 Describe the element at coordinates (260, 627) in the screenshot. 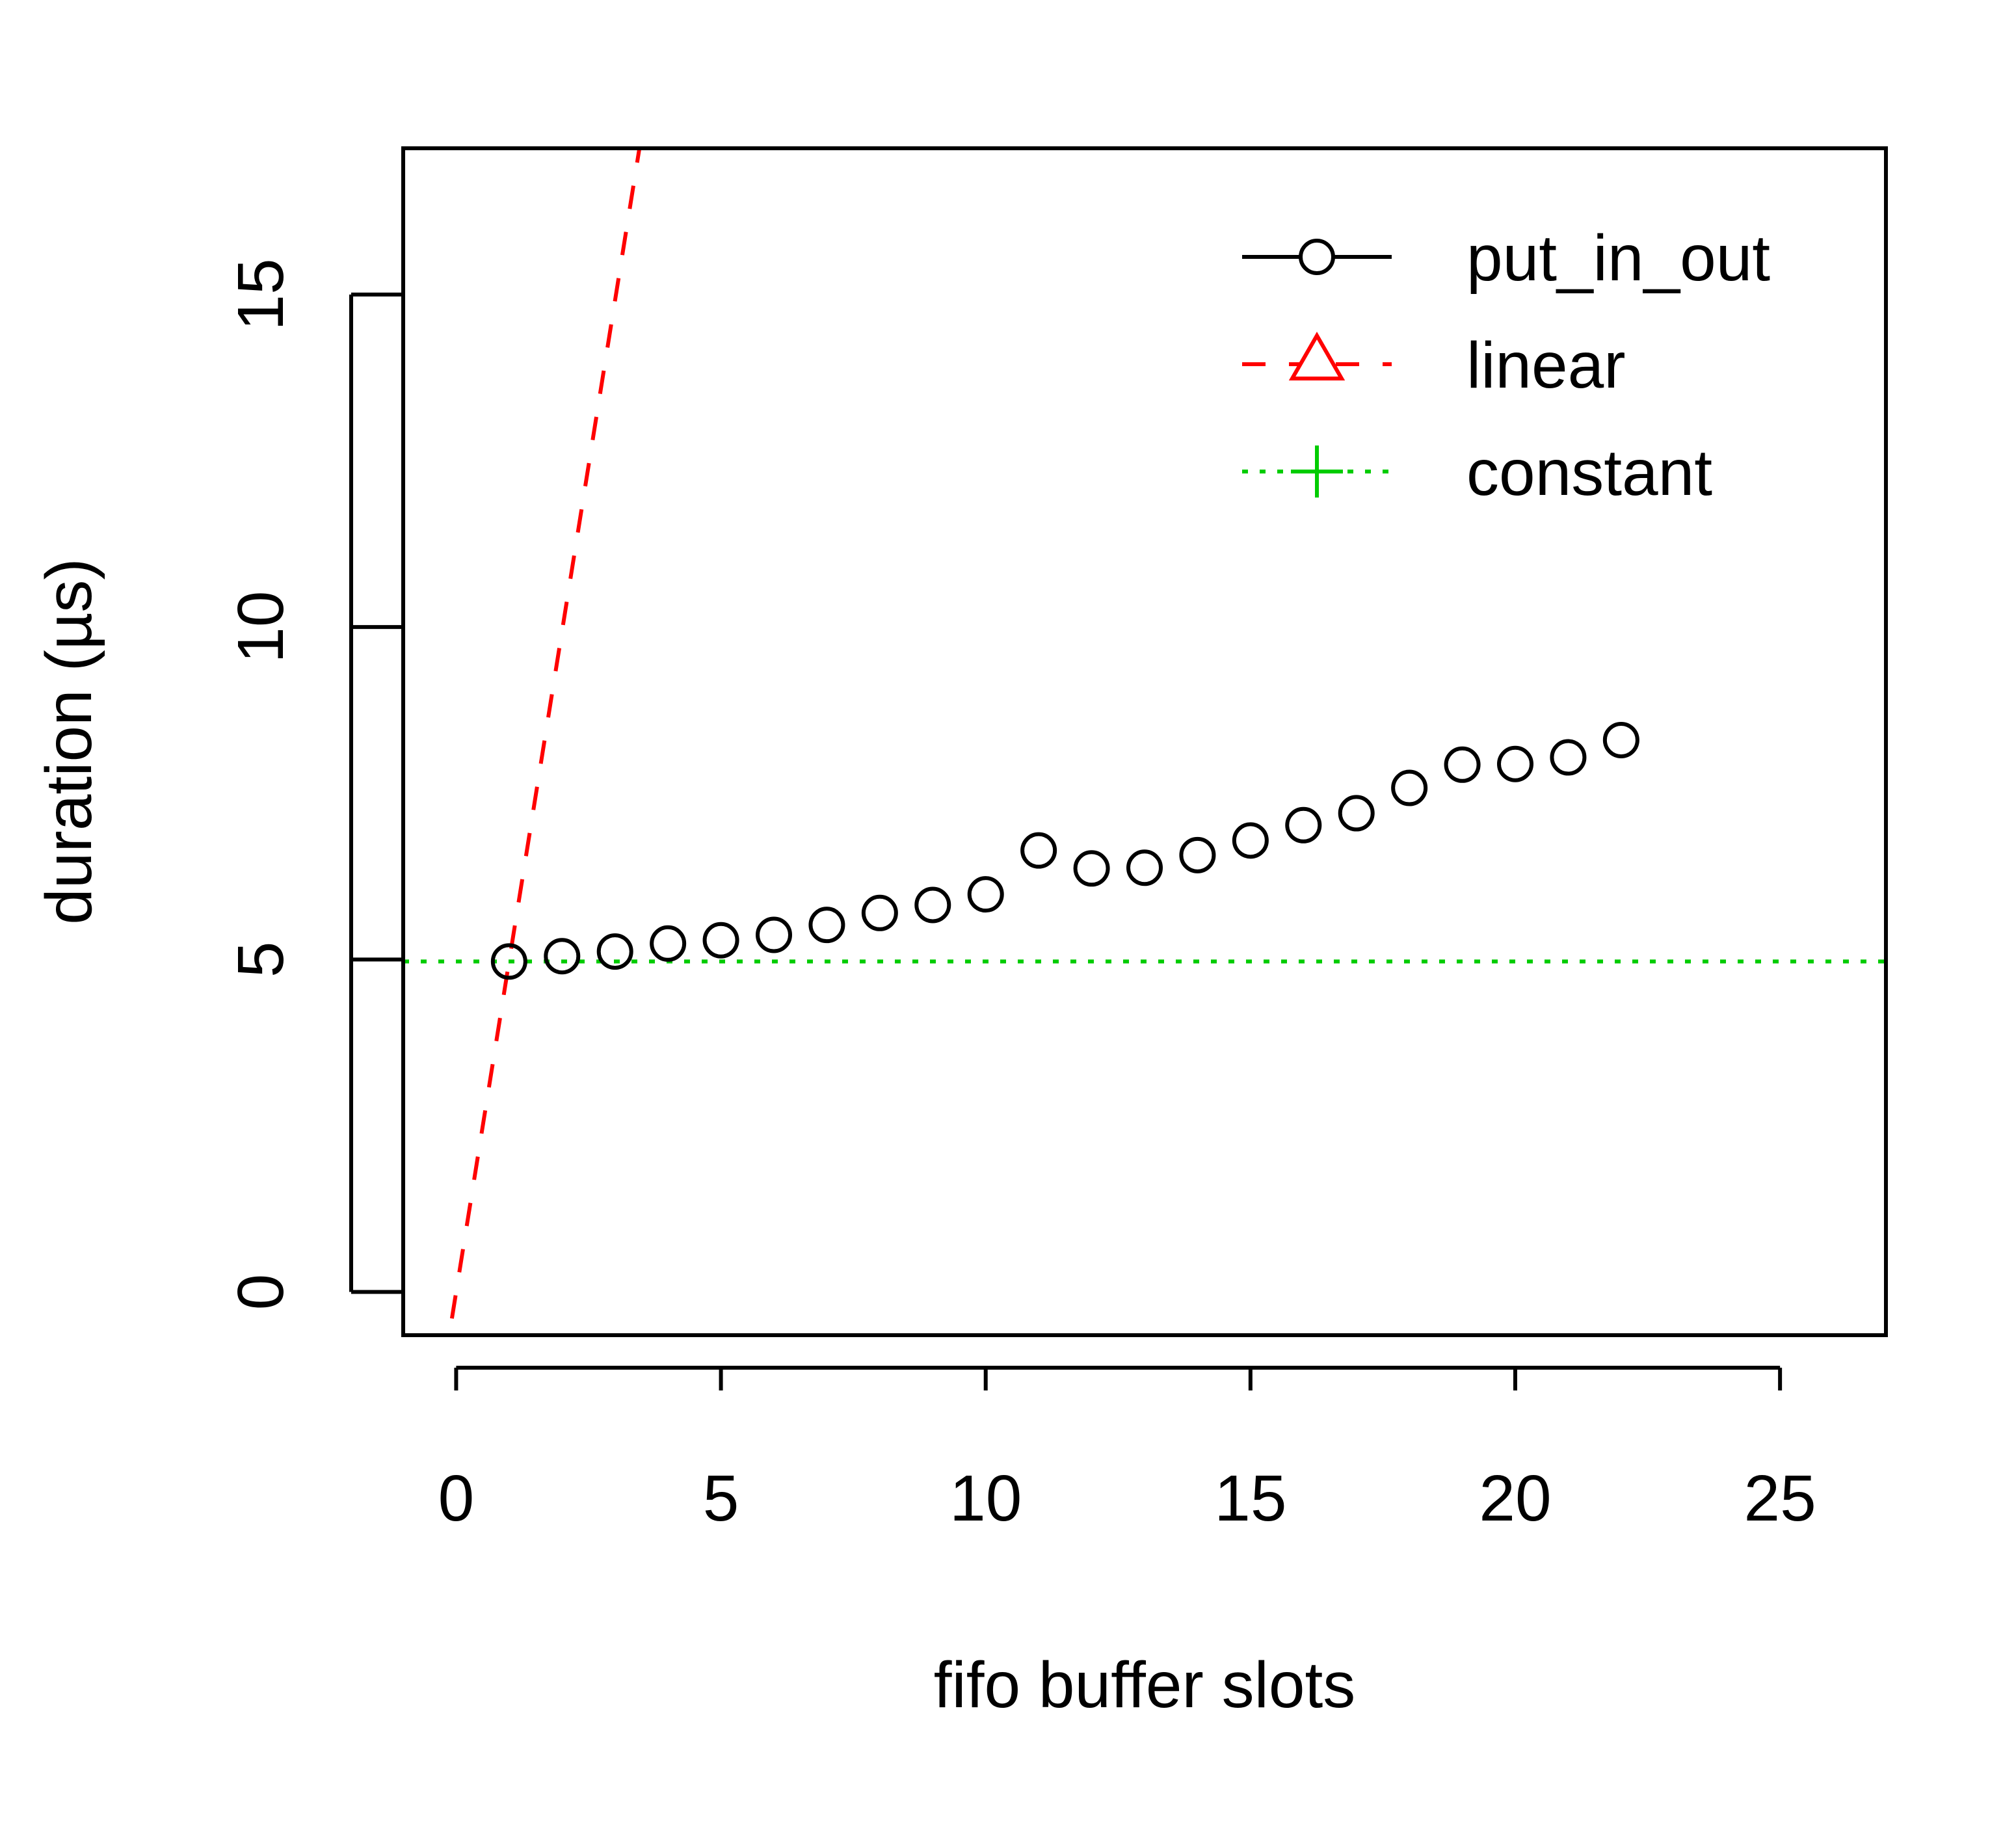

I see `y-tick-label: 10` at that location.